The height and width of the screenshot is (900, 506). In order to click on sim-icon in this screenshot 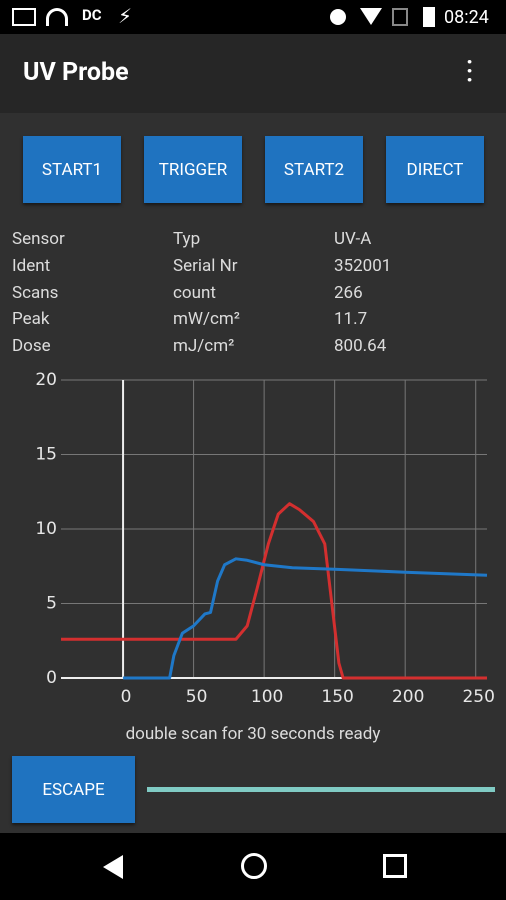, I will do `click(400, 17)`.